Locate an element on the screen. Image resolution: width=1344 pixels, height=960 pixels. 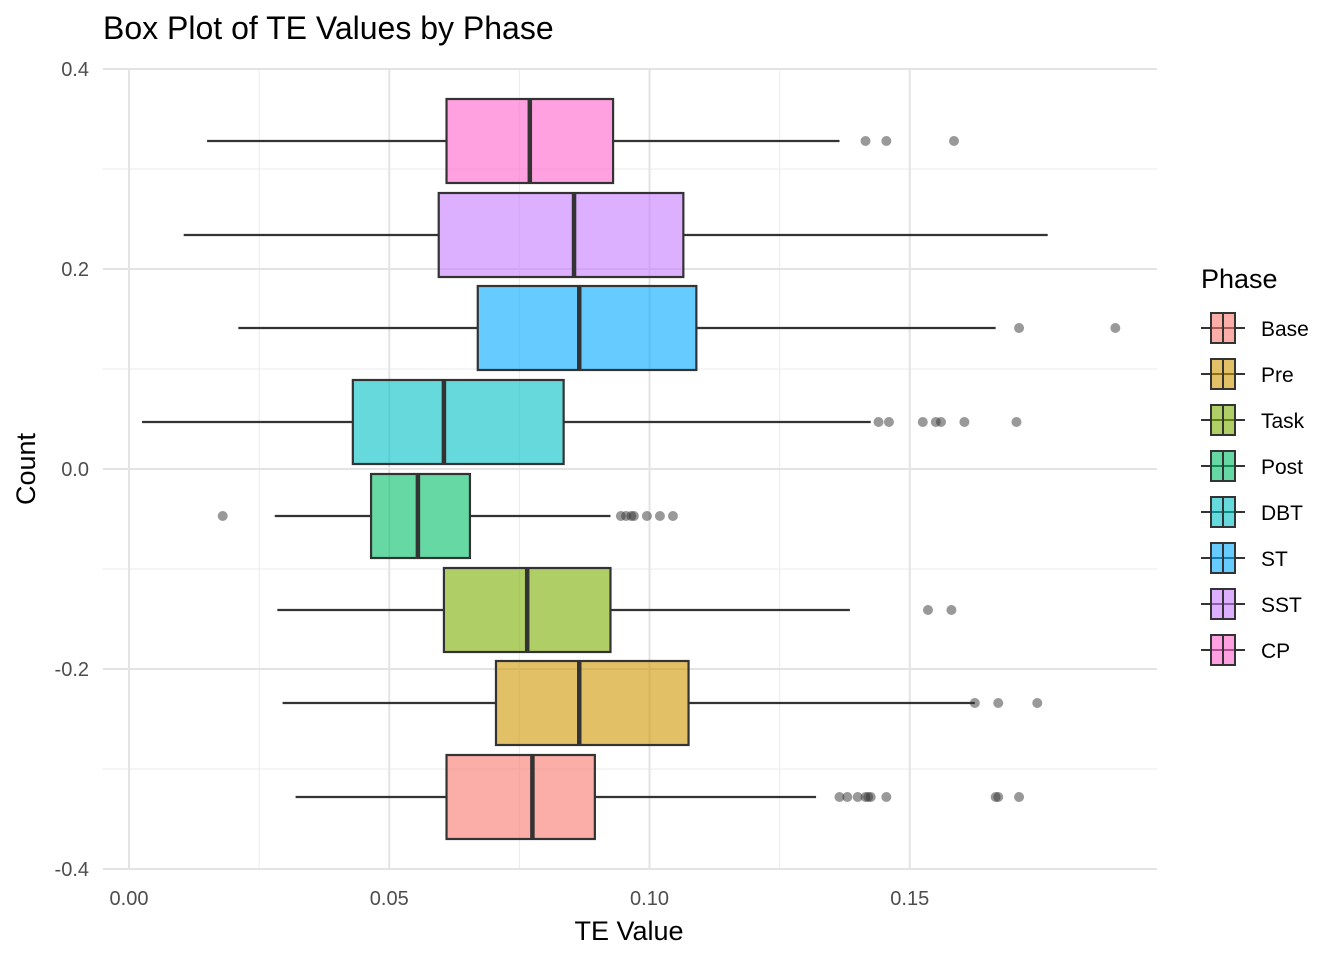
box-st is located at coordinates (679, 328).